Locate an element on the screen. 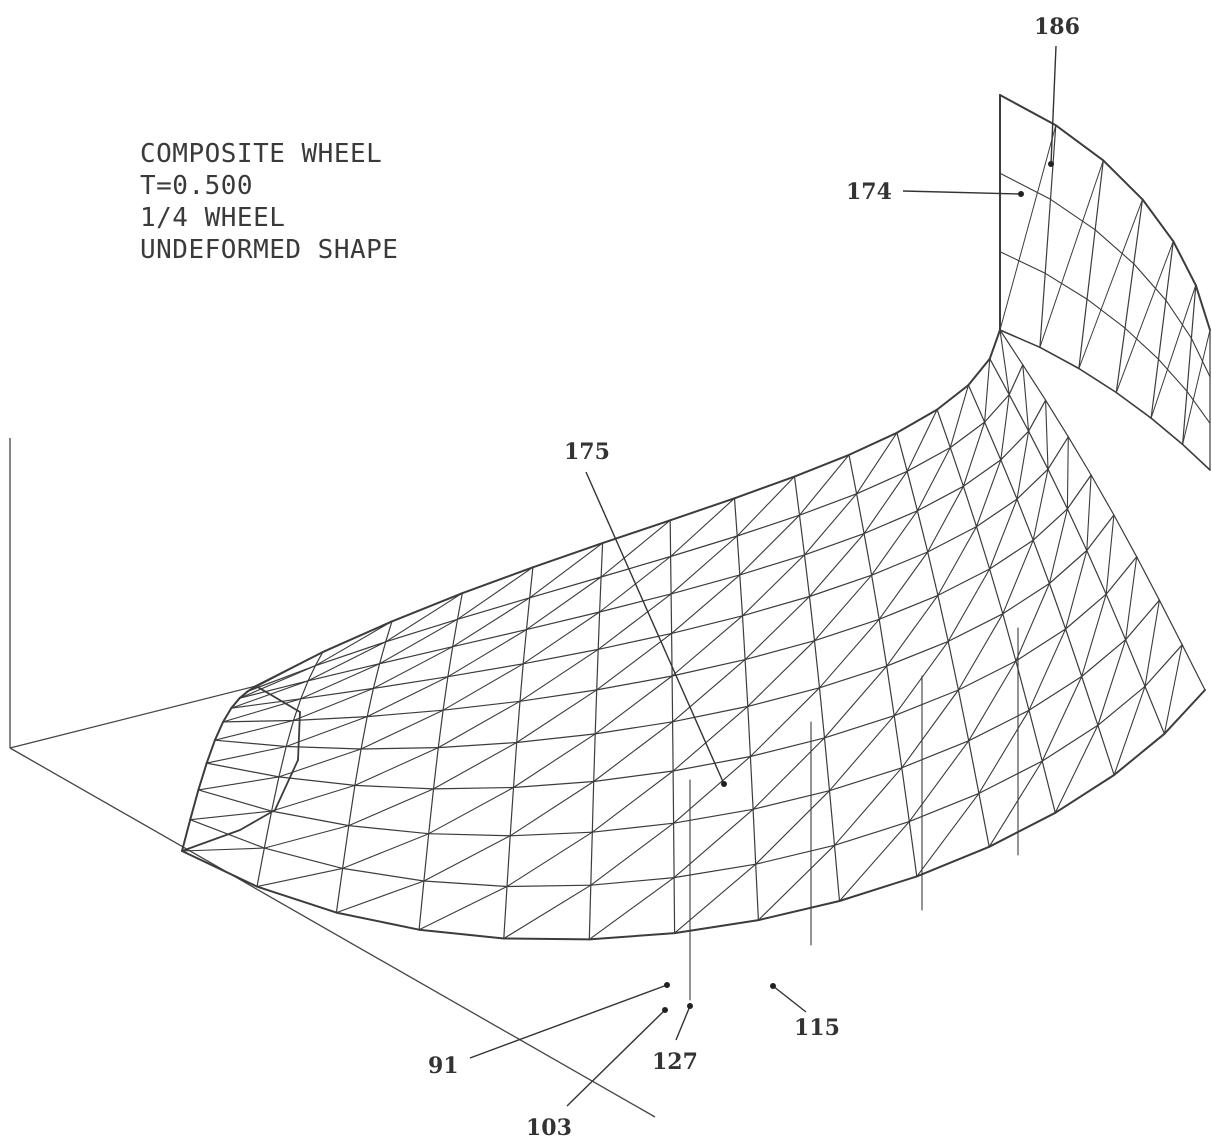 The width and height of the screenshot is (1212, 1143). node-label-175: 175 is located at coordinates (587, 452).